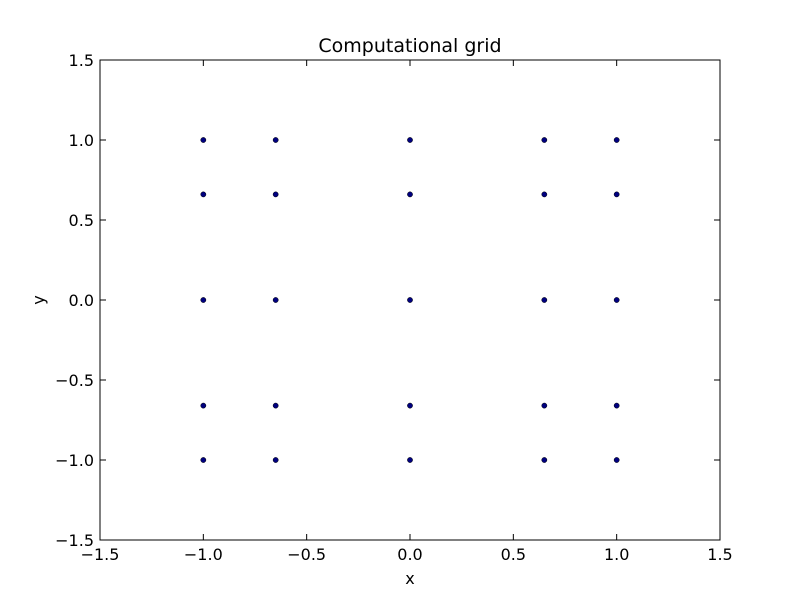 This screenshot has height=600, width=800. I want to click on x-tick-label: −1.0, so click(203, 554).